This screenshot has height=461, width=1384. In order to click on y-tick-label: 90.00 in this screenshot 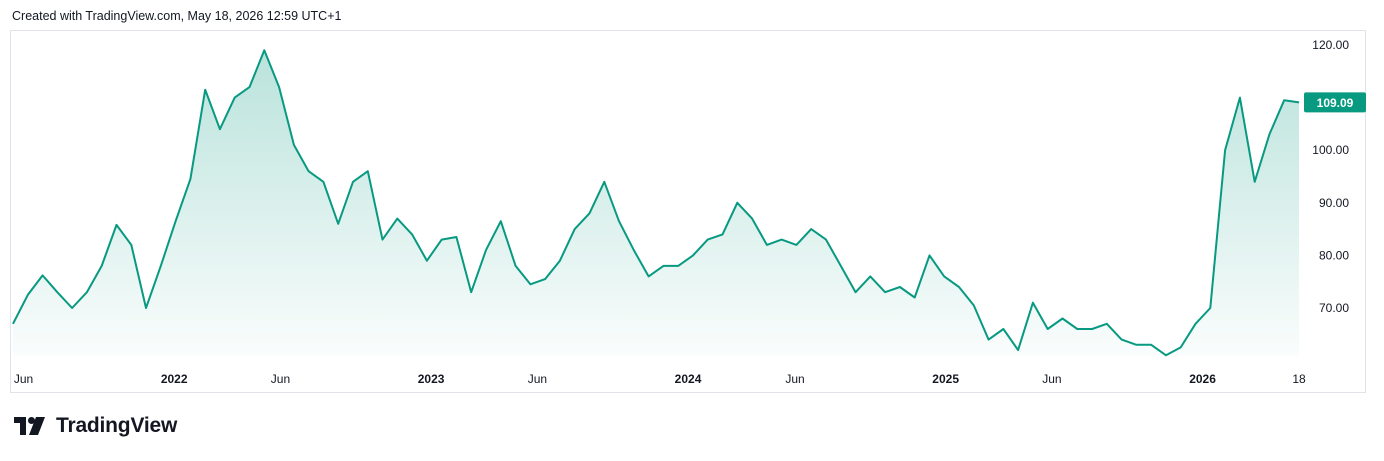, I will do `click(1334, 203)`.